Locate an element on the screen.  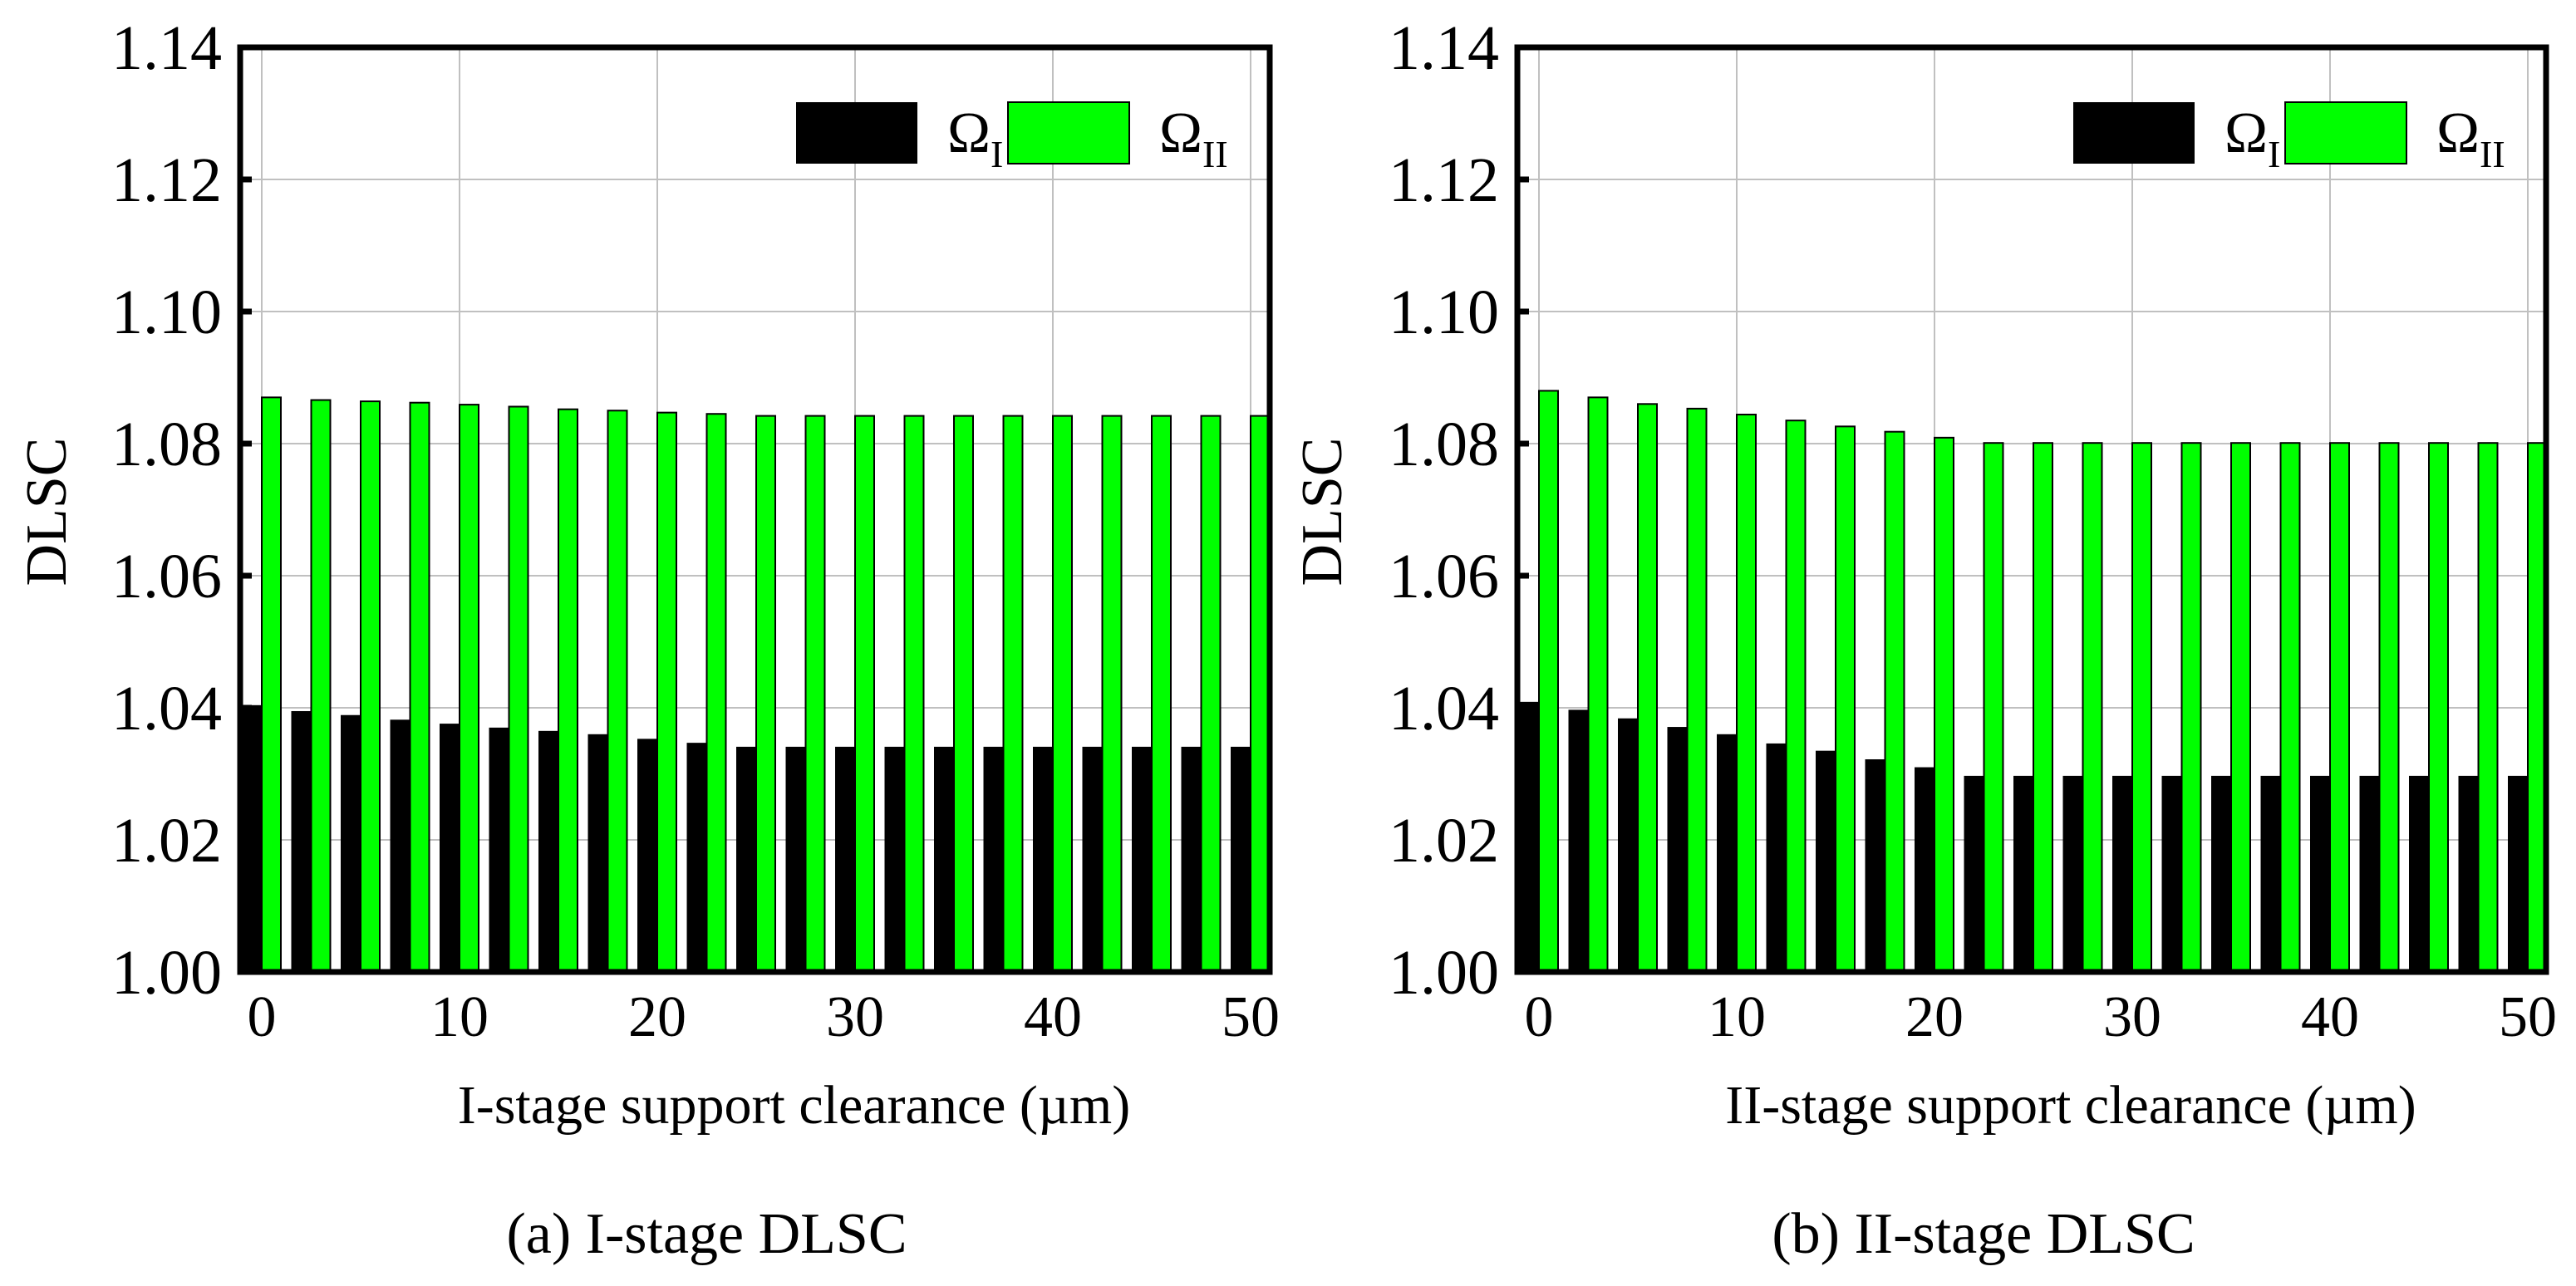
y-axis-label: DLSC is located at coordinates (47, 512).